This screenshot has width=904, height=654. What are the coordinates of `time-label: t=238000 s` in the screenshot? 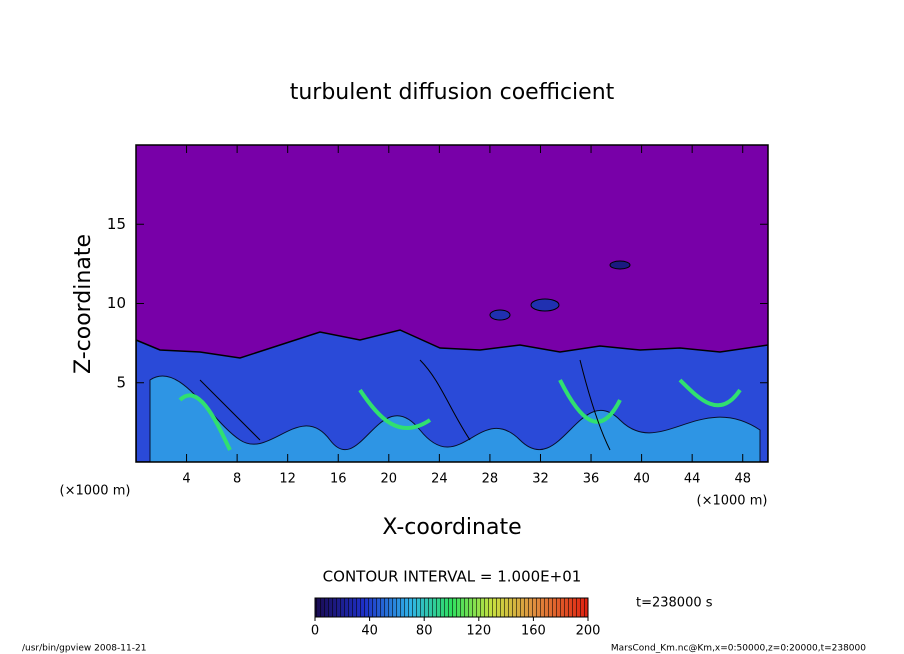 It's located at (674, 603).